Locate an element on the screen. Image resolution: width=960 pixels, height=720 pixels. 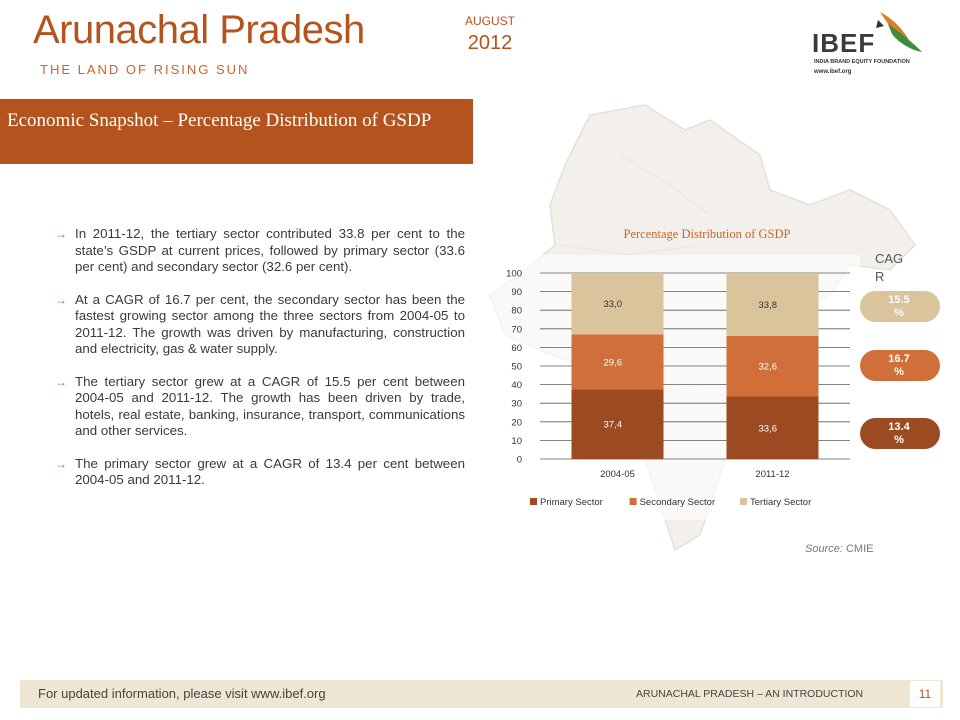
page-number: 11 is located at coordinates (925, 694).